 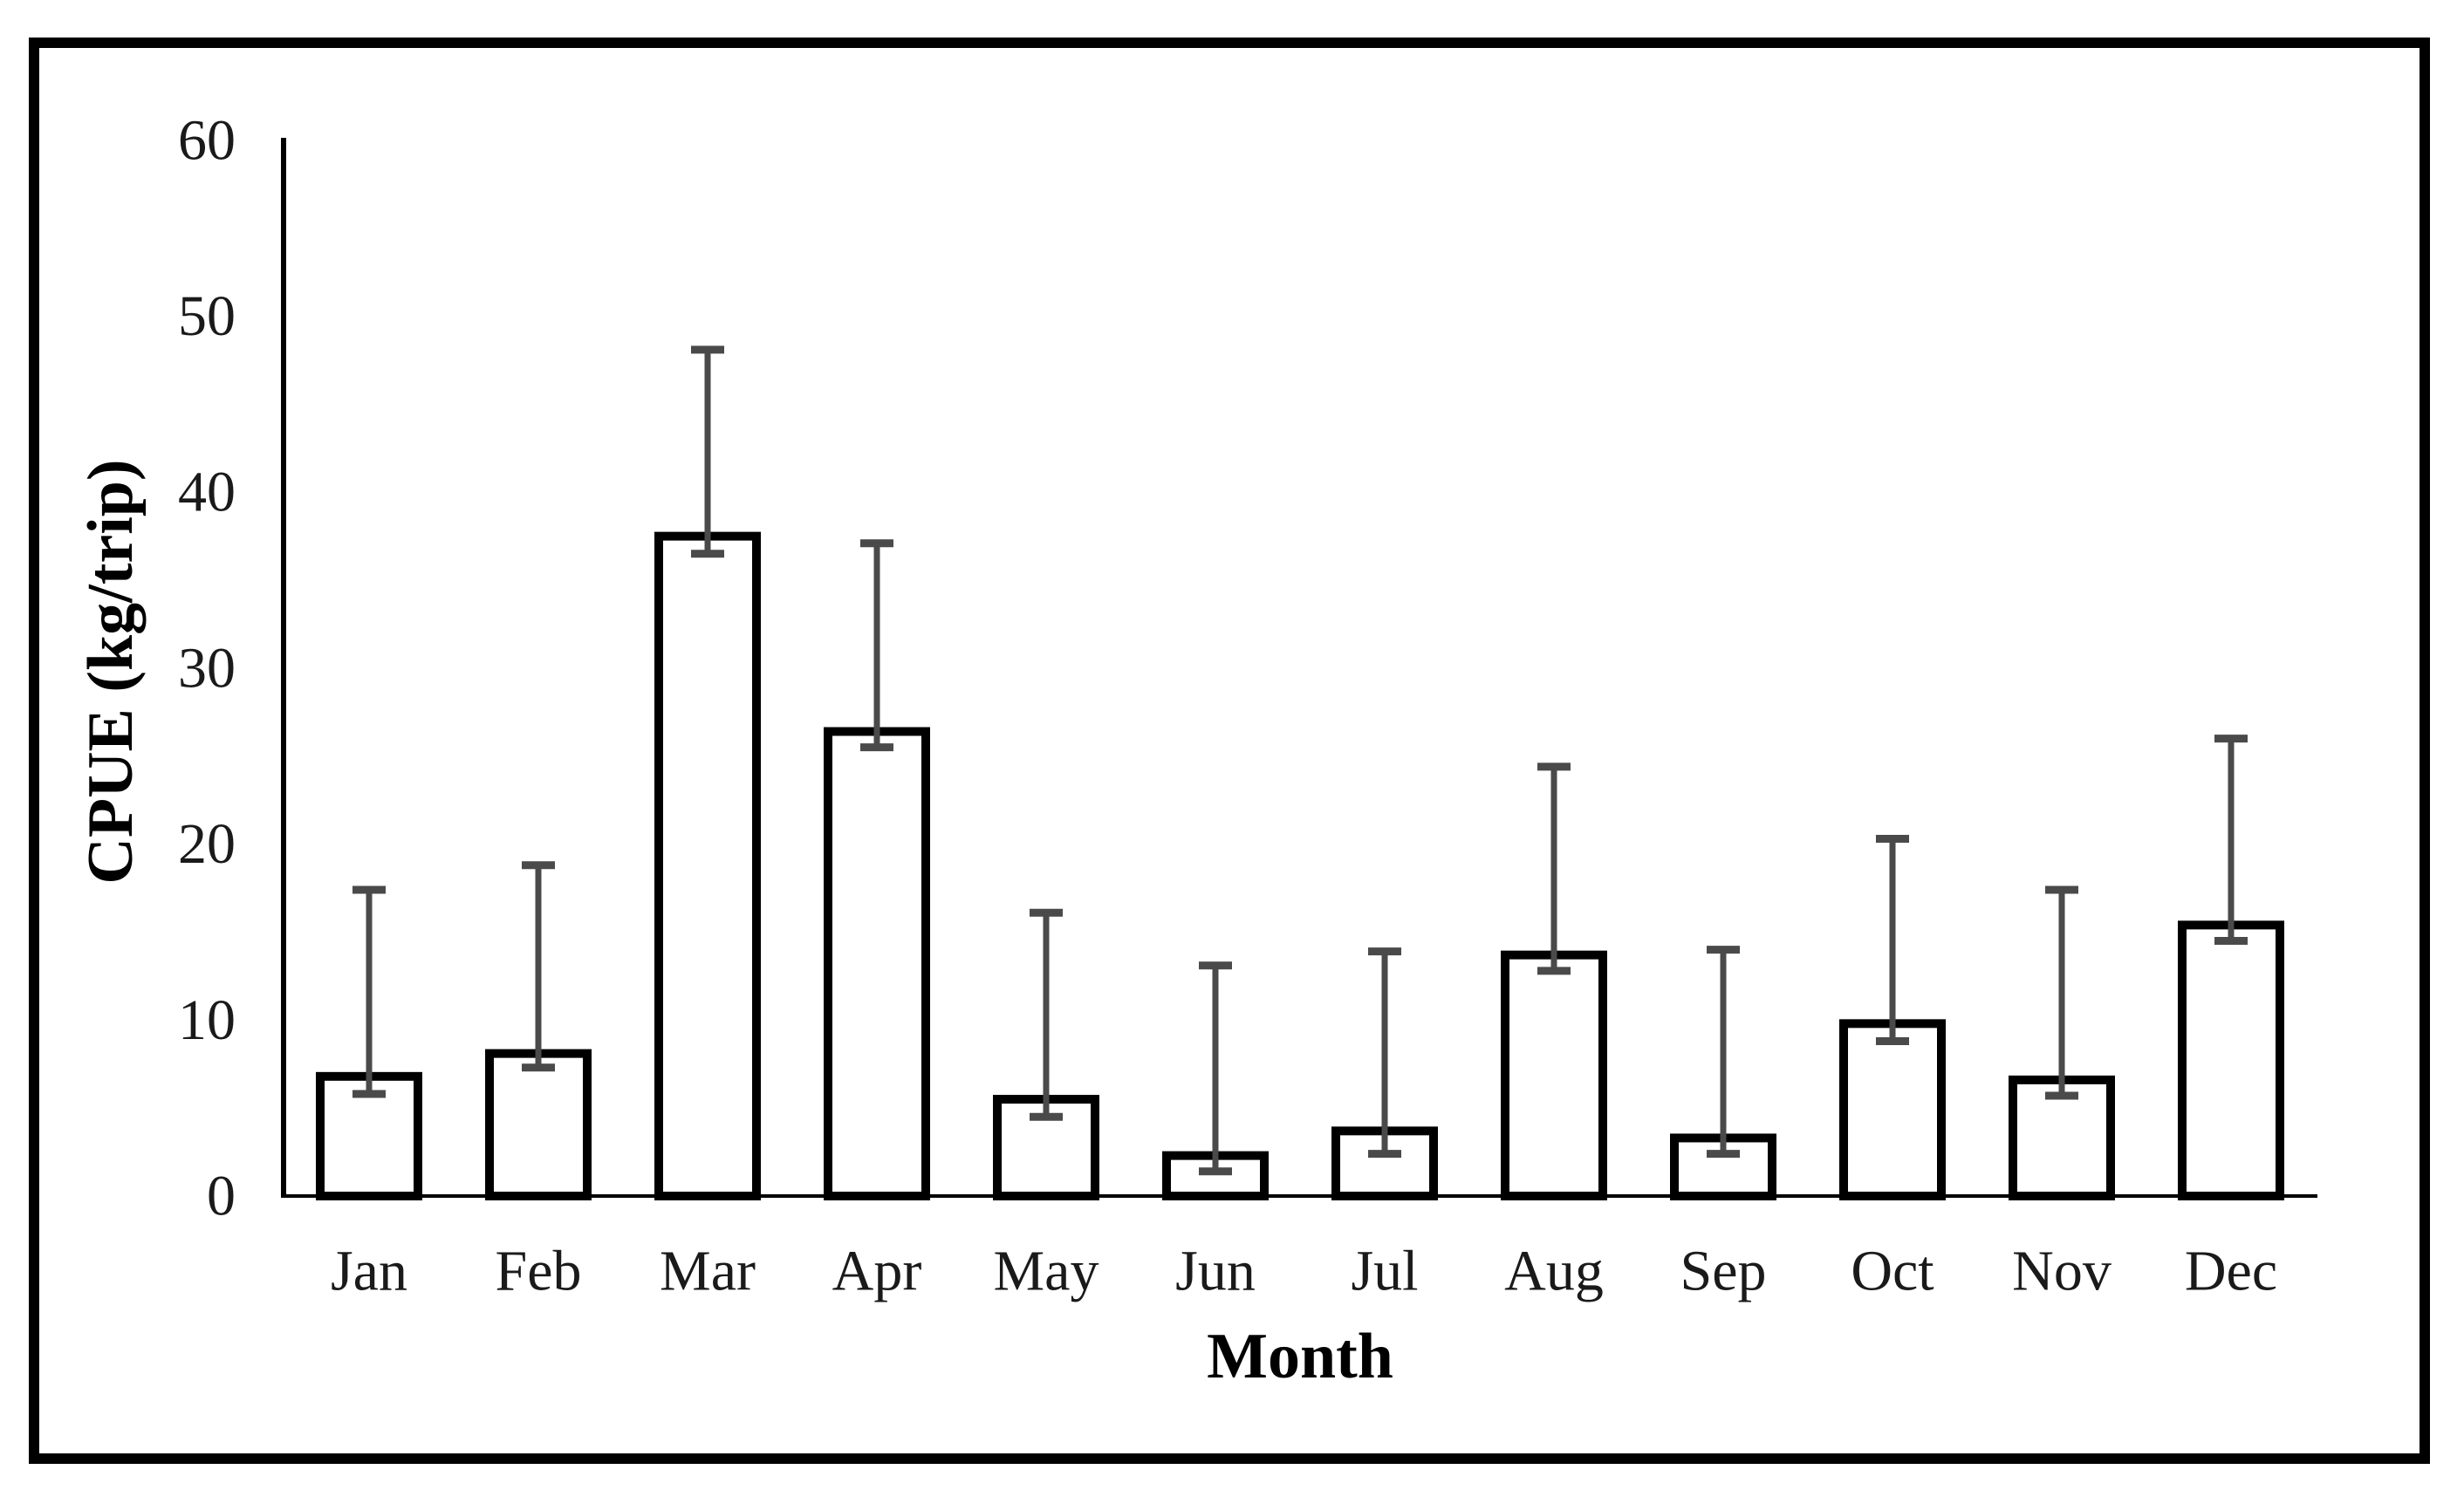 I want to click on x-tick-label-jun: Jun, so click(x=1215, y=1271).